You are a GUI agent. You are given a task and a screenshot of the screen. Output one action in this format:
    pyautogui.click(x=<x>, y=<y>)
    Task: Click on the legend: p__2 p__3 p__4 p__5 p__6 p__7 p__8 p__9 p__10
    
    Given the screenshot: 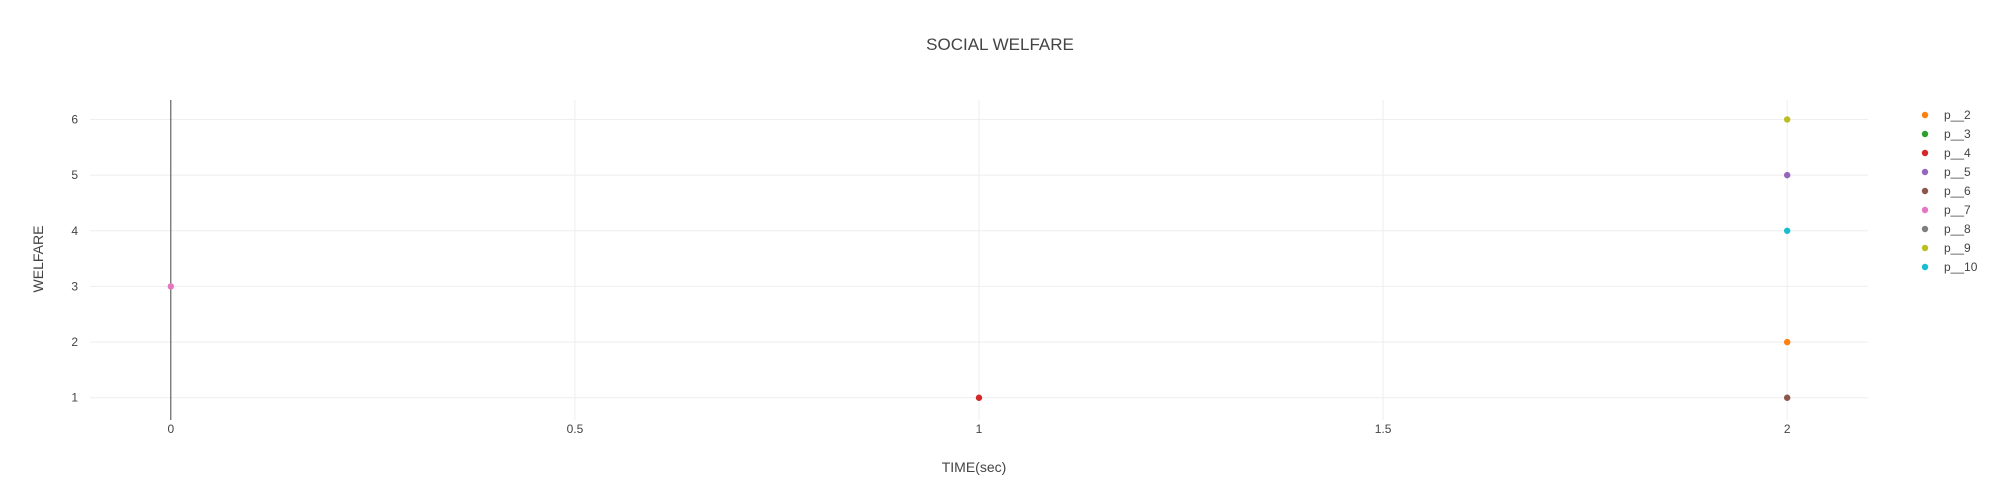 What is the action you would take?
    pyautogui.click(x=1949, y=191)
    